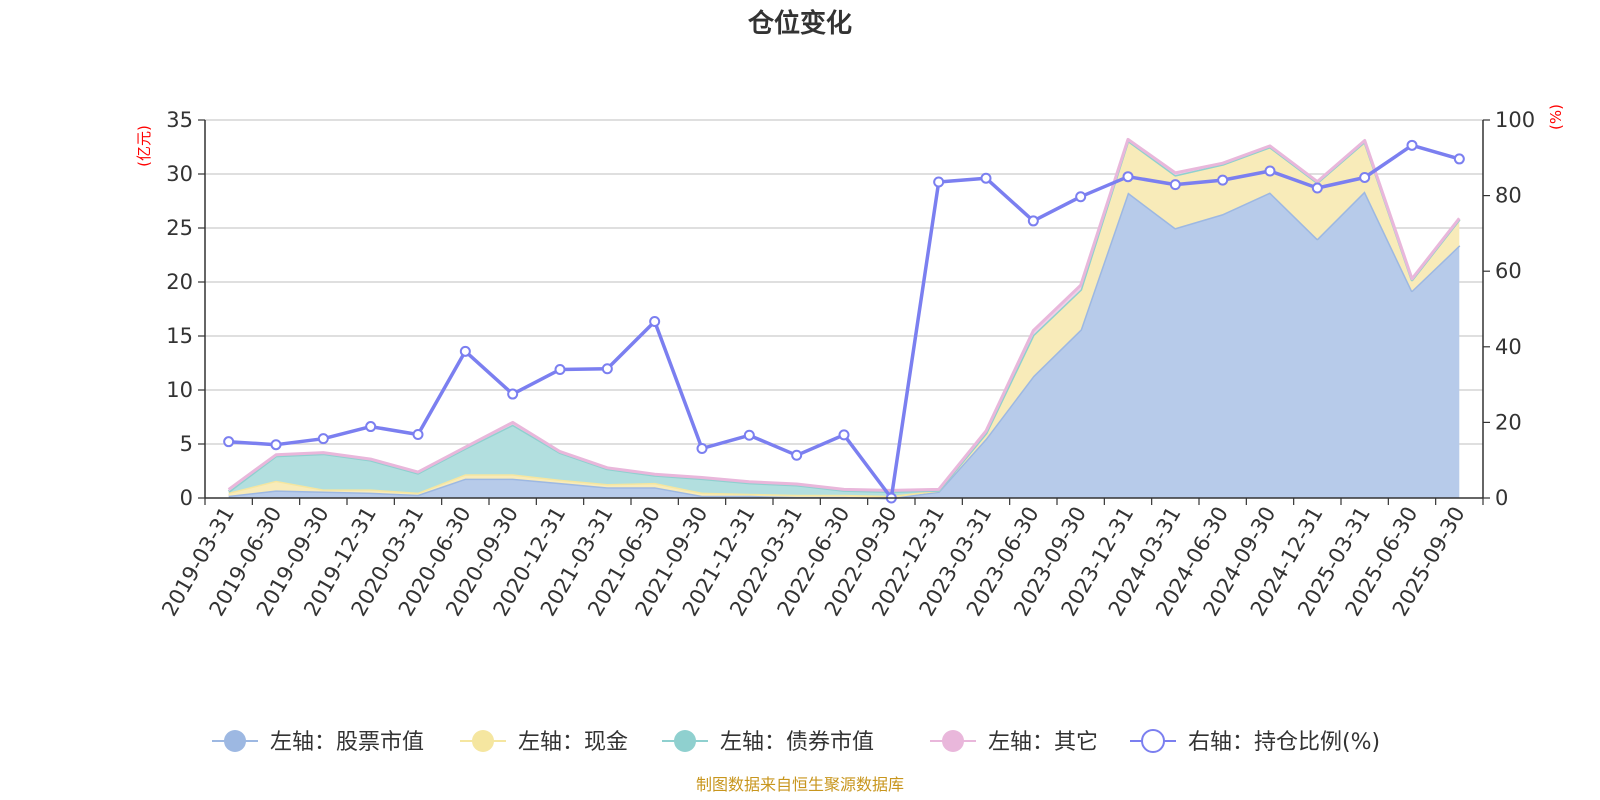  Describe the element at coordinates (179, 228) in the screenshot. I see `left-tick-label: 25` at that location.